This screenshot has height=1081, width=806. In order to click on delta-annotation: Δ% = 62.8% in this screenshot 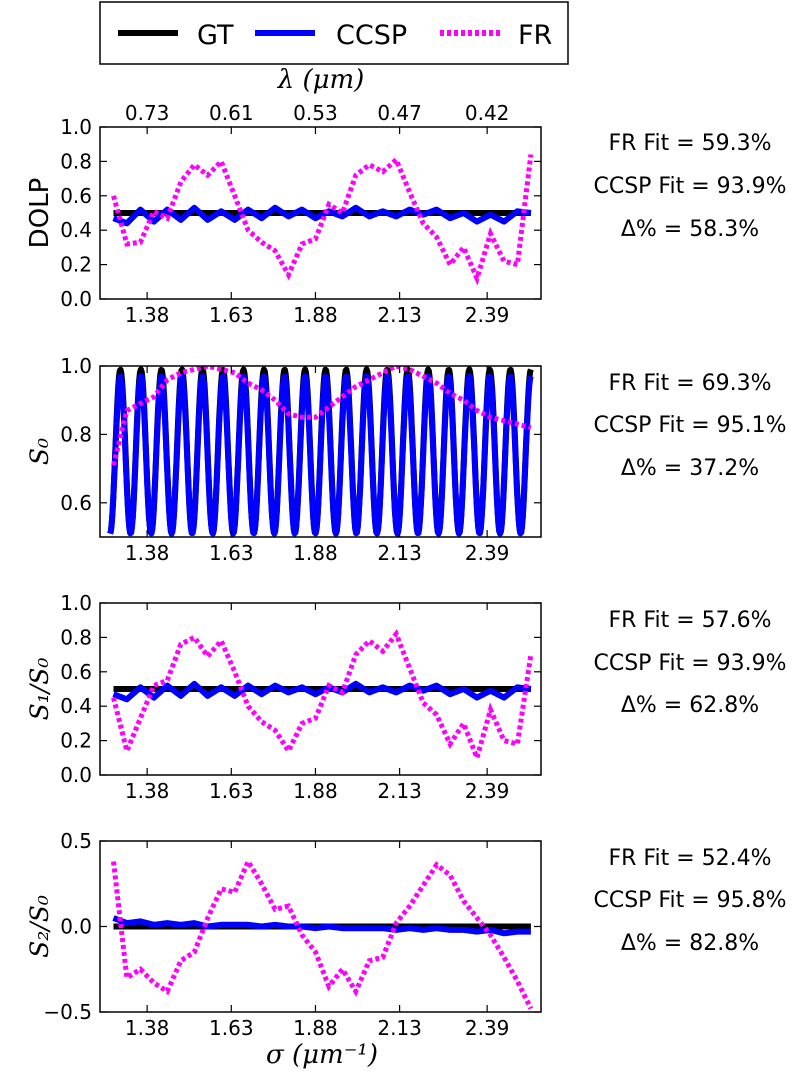, I will do `click(690, 705)`.